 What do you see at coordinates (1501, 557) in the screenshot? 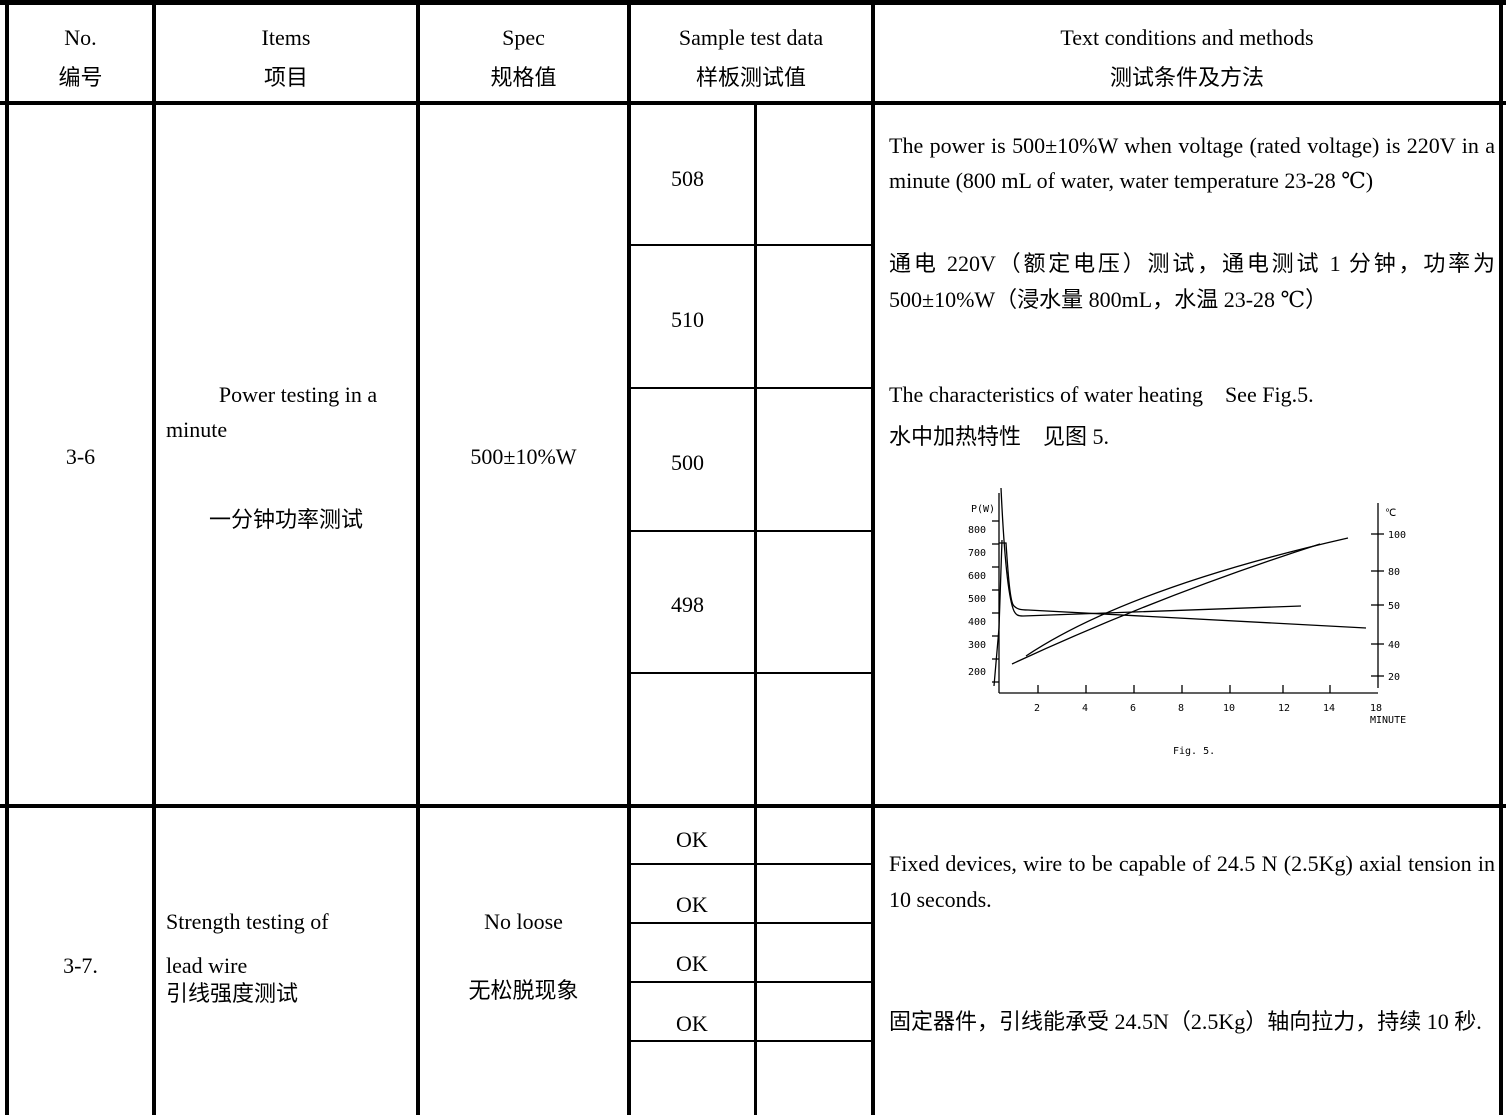
I see `table-border-right` at bounding box center [1501, 557].